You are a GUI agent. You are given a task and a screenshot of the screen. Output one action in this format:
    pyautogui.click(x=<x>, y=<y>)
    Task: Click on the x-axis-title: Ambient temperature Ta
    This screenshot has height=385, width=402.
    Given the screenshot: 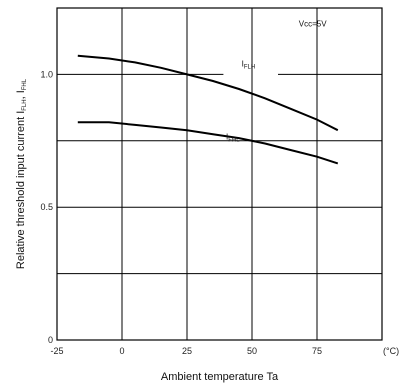 What is the action you would take?
    pyautogui.click(x=220, y=377)
    